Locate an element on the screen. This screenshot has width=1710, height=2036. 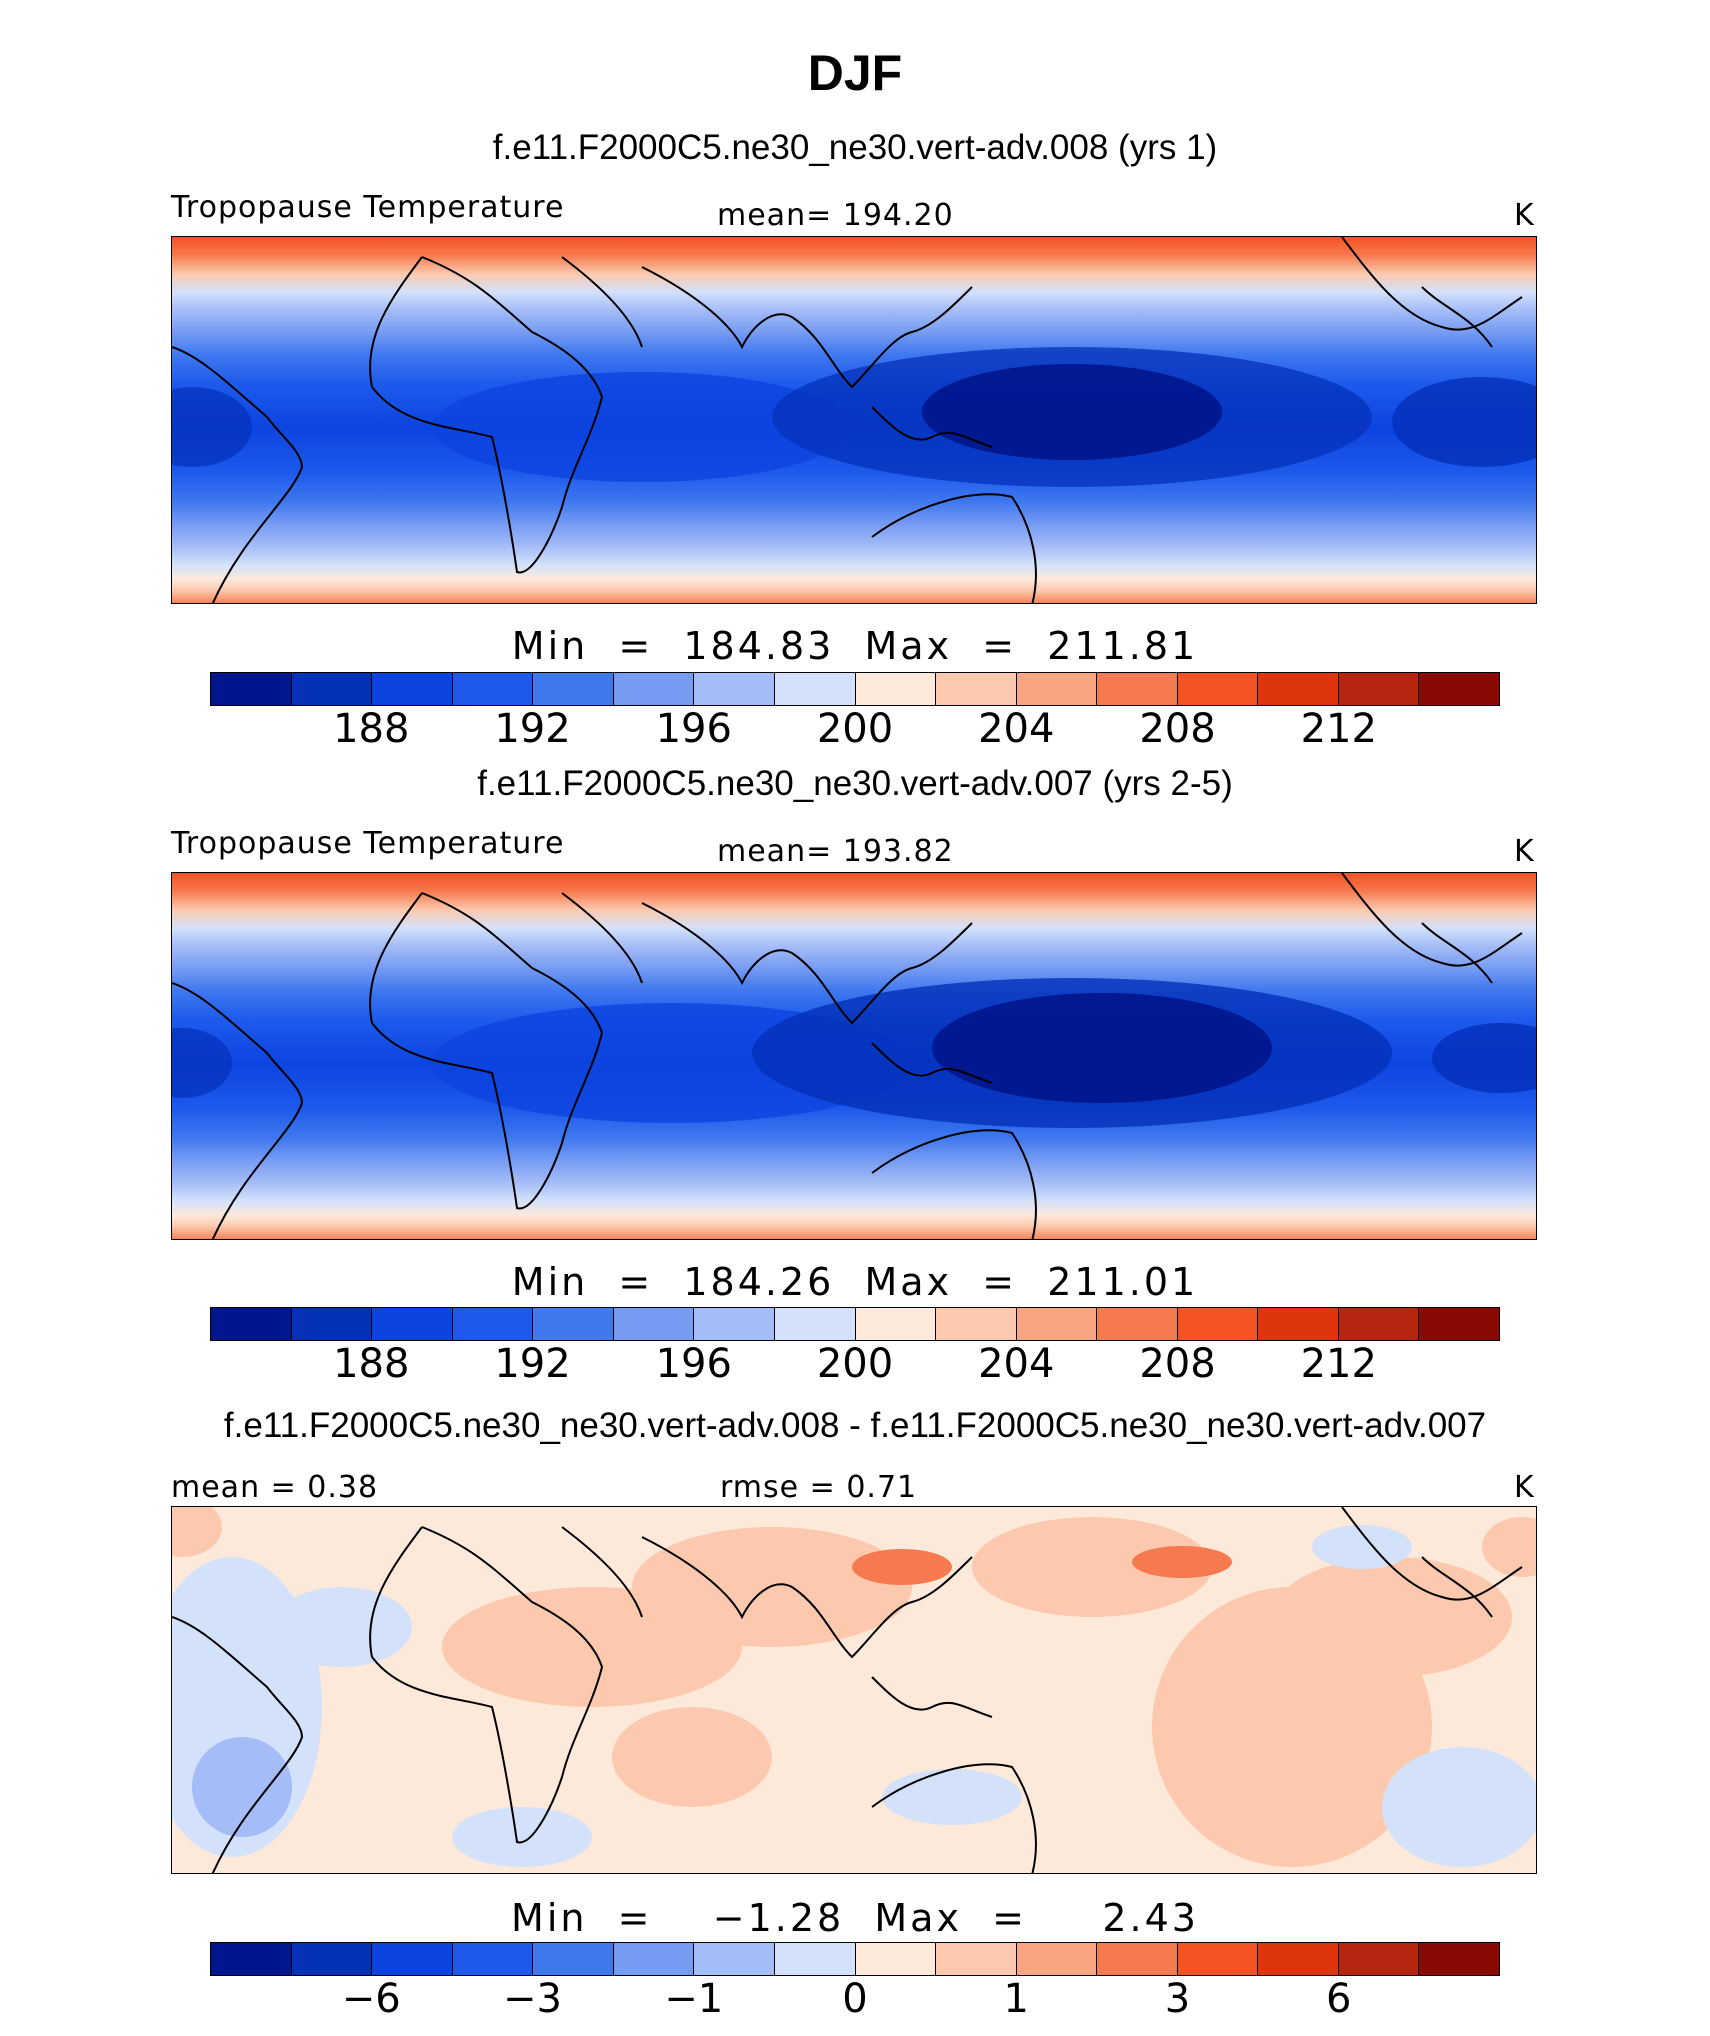
panel3-map-svg is located at coordinates (854, 1690).